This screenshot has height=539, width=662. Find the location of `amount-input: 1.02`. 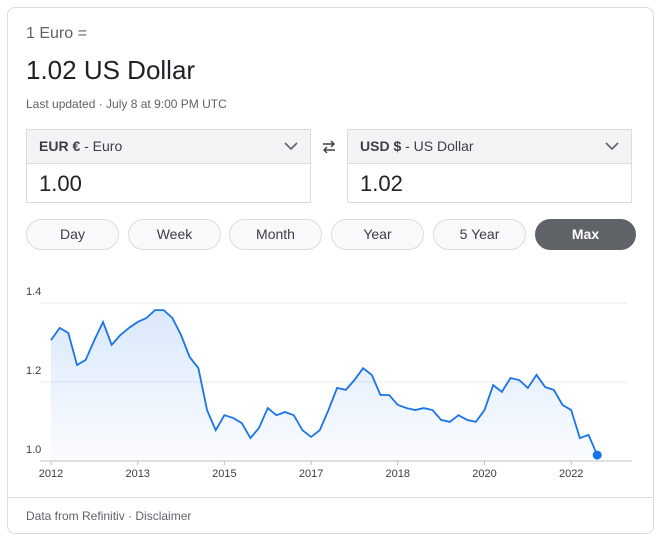

amount-input: 1.02 is located at coordinates (381, 183).